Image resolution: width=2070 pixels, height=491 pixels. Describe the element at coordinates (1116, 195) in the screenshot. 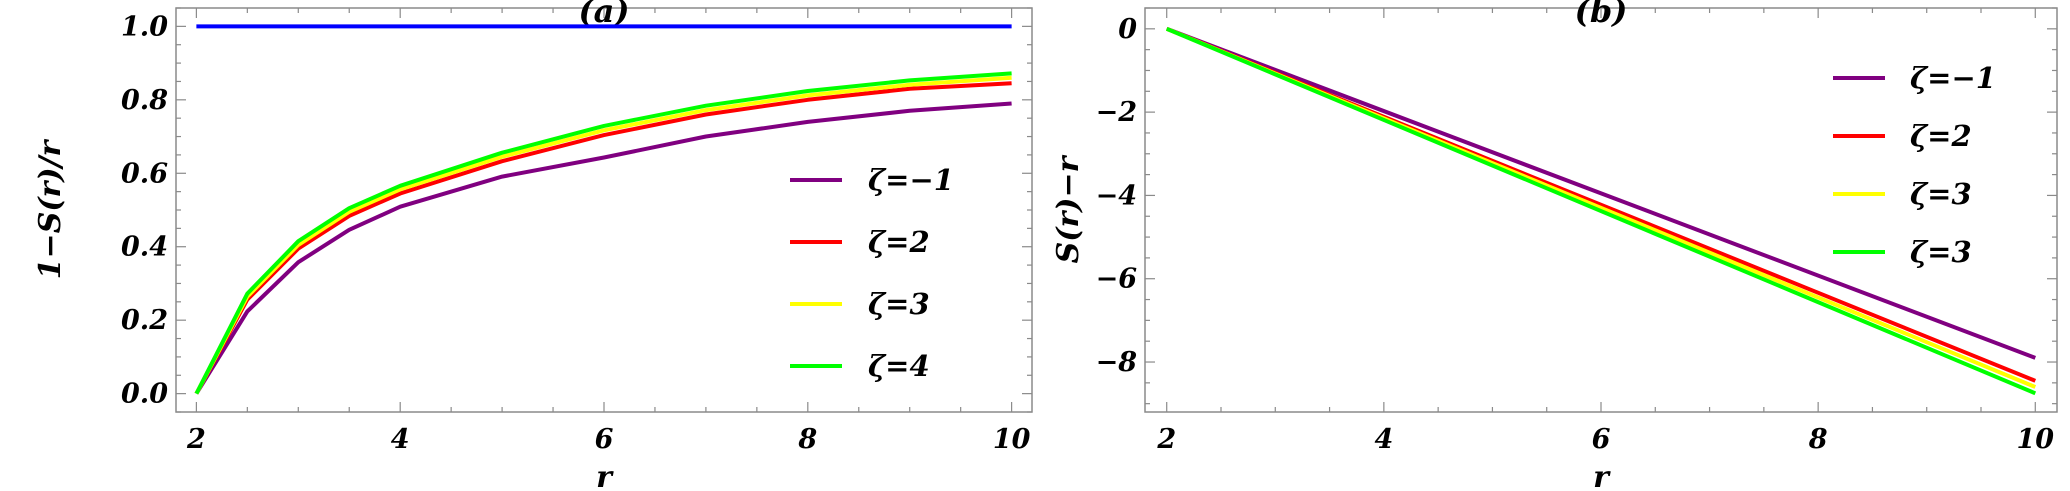

I see `y-tick-label: −4` at that location.